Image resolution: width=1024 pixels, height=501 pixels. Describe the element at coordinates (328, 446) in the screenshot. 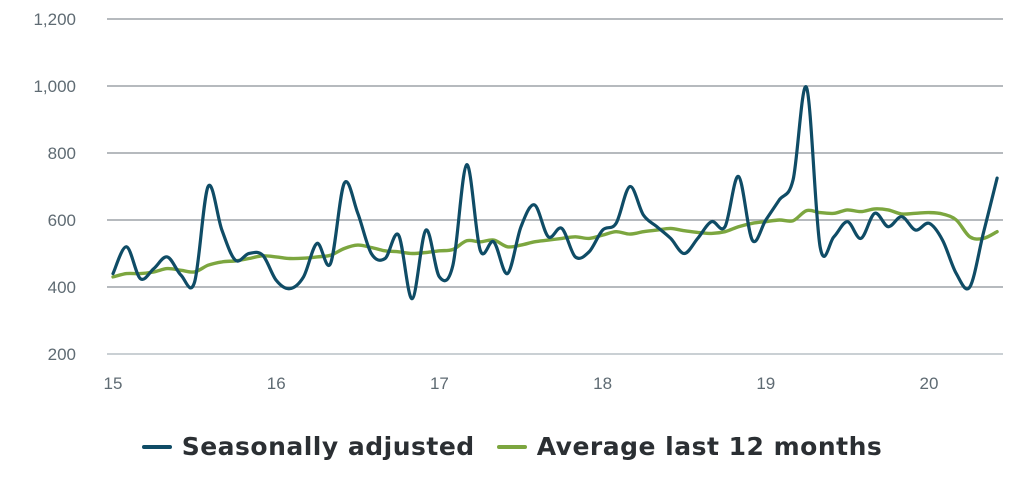

I see `legend-label-seasonally-adjusted: Seasonally adjusted` at that location.